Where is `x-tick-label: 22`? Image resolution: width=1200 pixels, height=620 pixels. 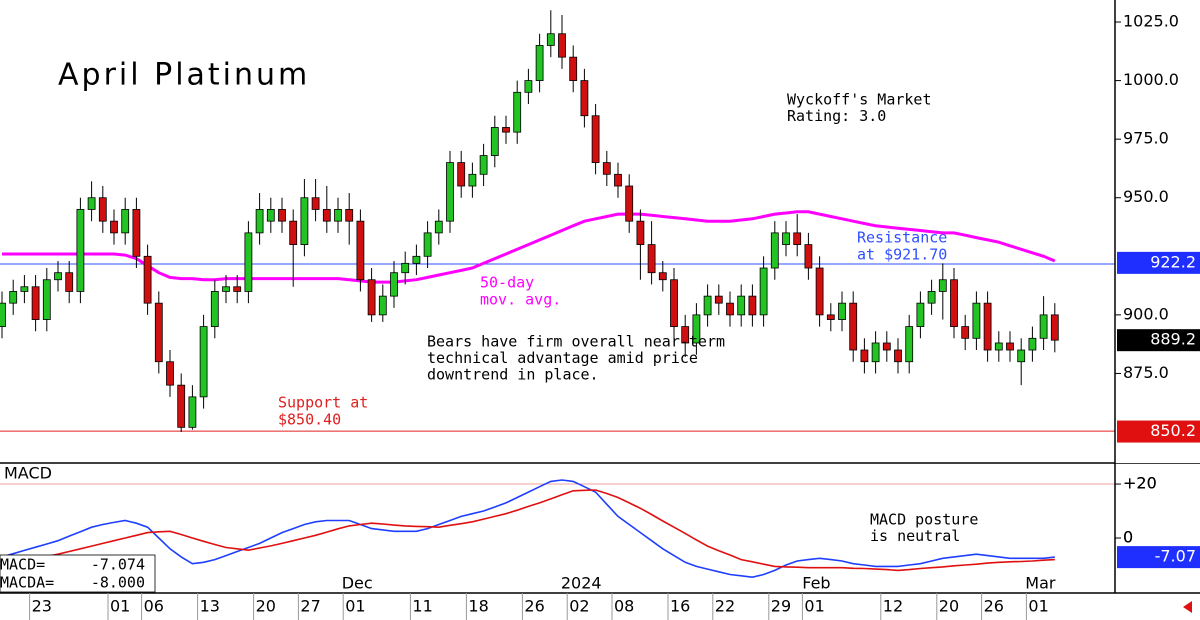 x-tick-label: 22 is located at coordinates (725, 606).